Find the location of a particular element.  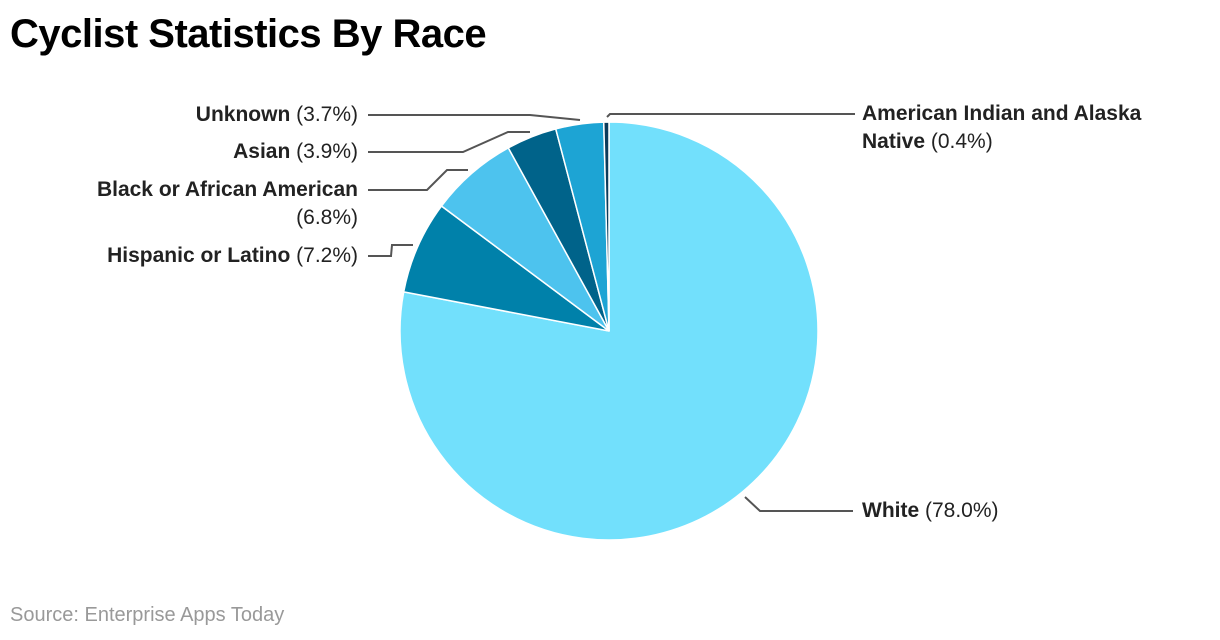

slice-label-white: White (78.0%) is located at coordinates (930, 510).